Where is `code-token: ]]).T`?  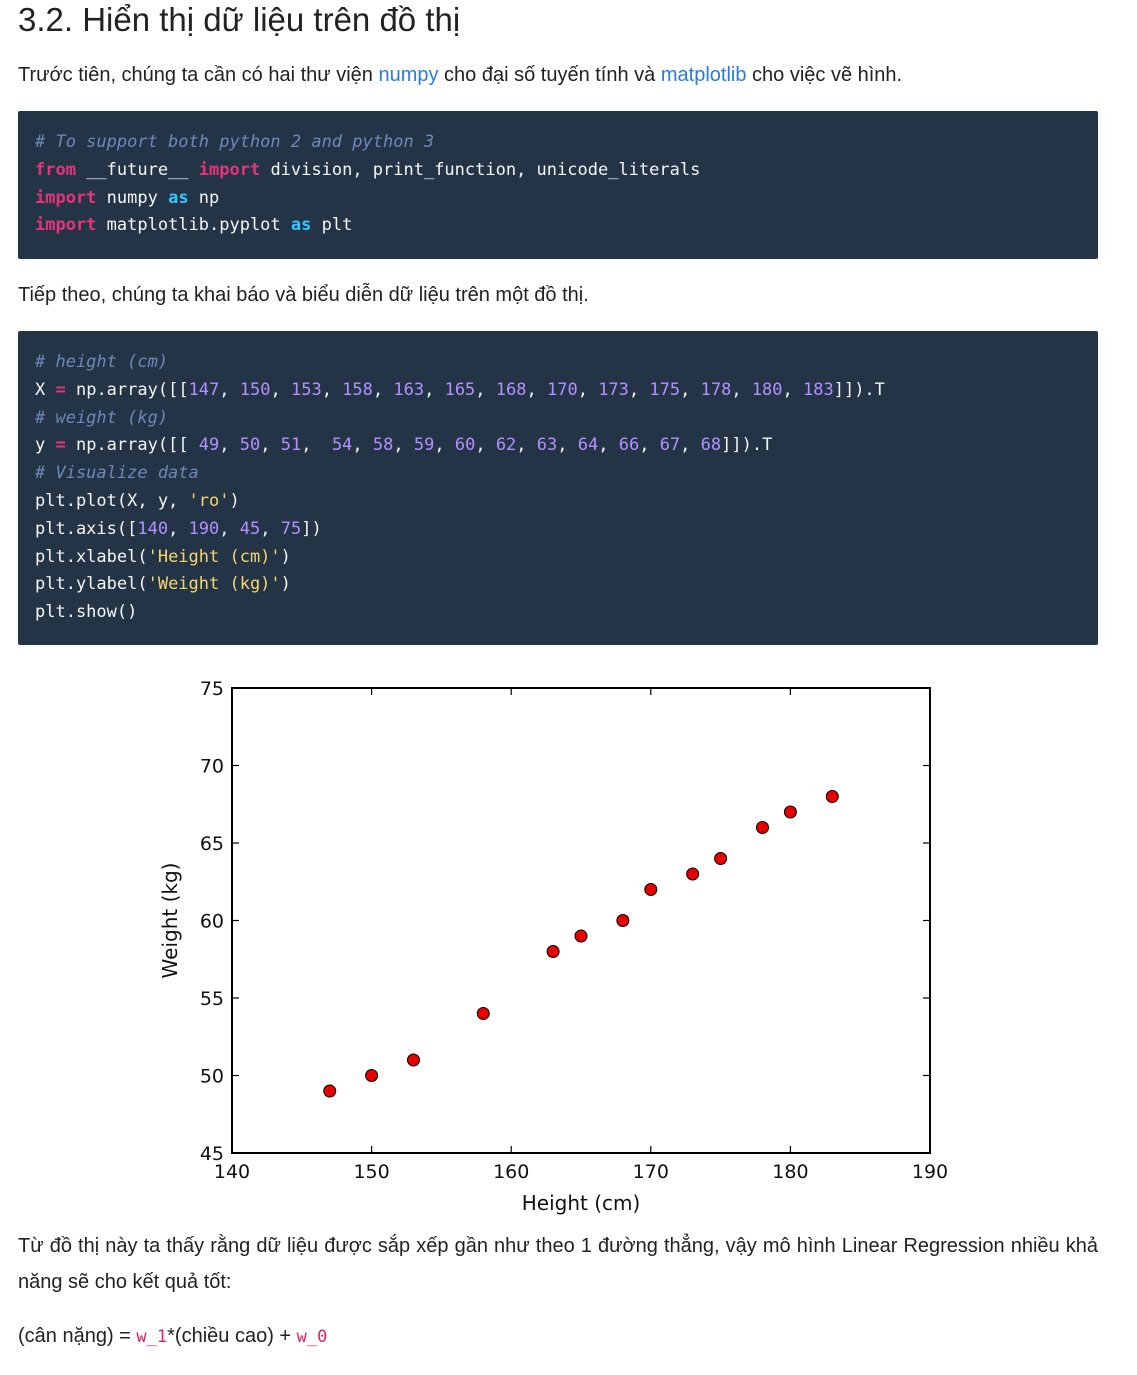
code-token: ]]).T is located at coordinates (747, 445).